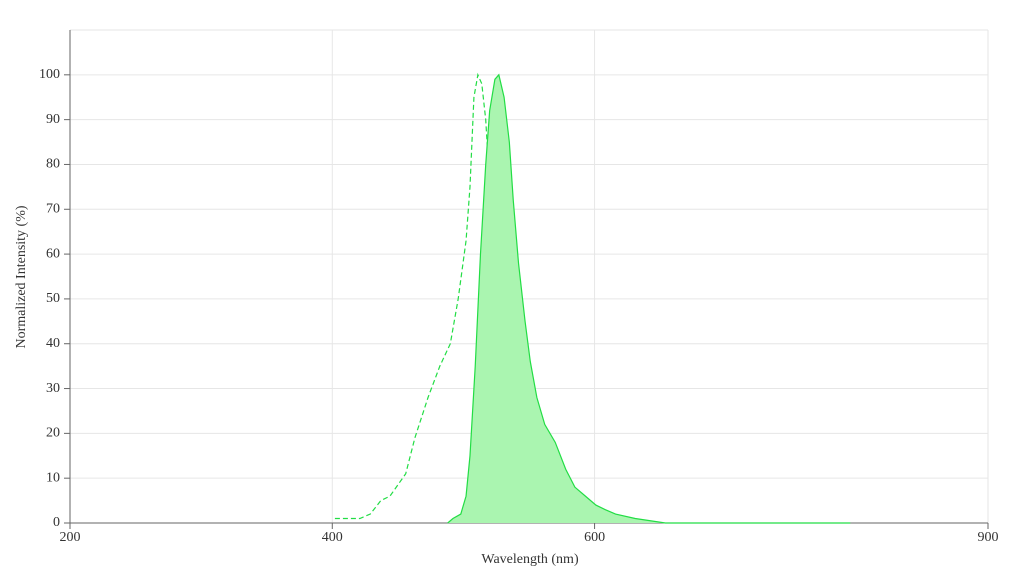 The width and height of the screenshot is (1010, 574). What do you see at coordinates (53, 253) in the screenshot?
I see `y-tick-label: 60` at bounding box center [53, 253].